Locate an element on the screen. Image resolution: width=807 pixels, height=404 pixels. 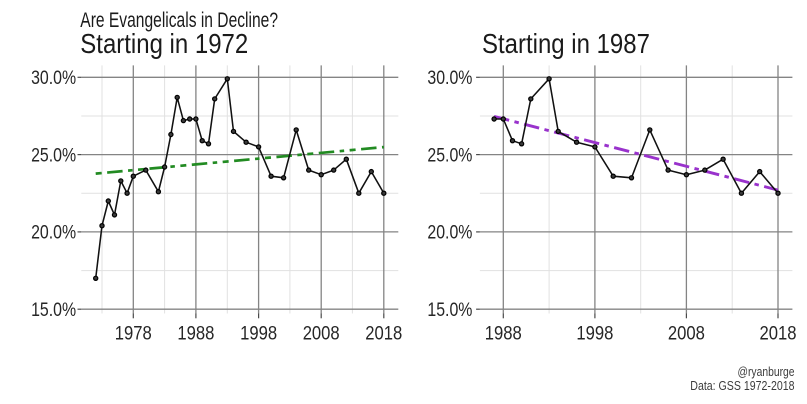
svg-text: Starting in 1987 is located at coordinates (566, 43).